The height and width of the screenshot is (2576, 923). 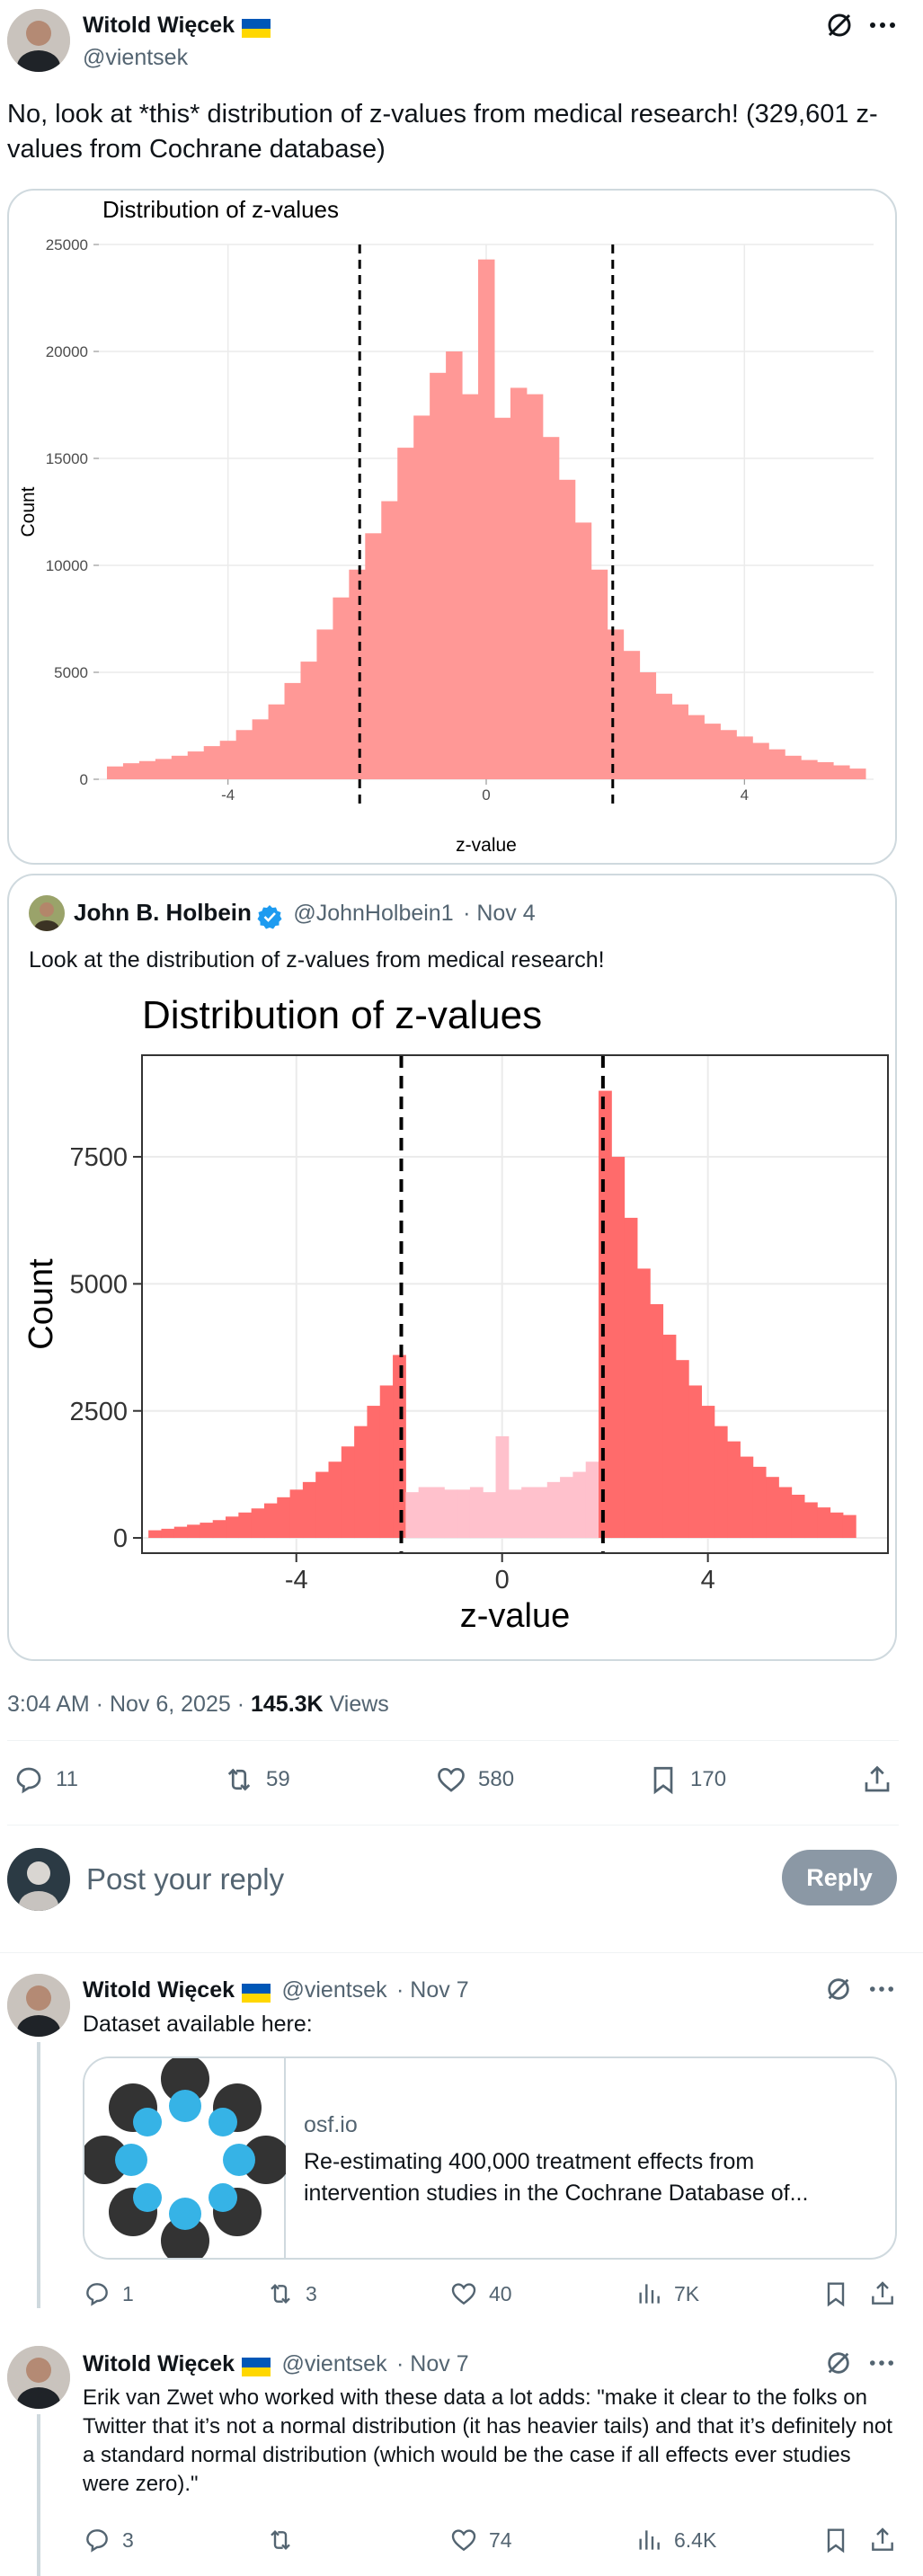 I want to click on author-avatar, so click(x=38, y=40).